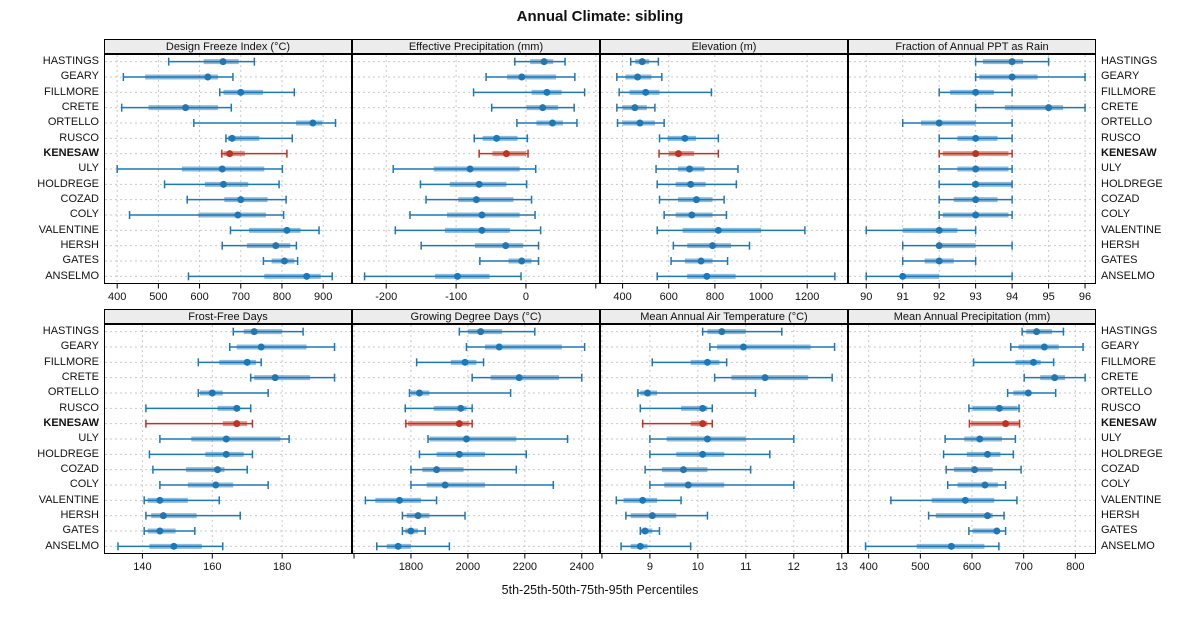 This screenshot has height=625, width=1200. I want to click on percentiles-caption: 5th-25th-50th-75th-95th Percentiles, so click(600, 590).